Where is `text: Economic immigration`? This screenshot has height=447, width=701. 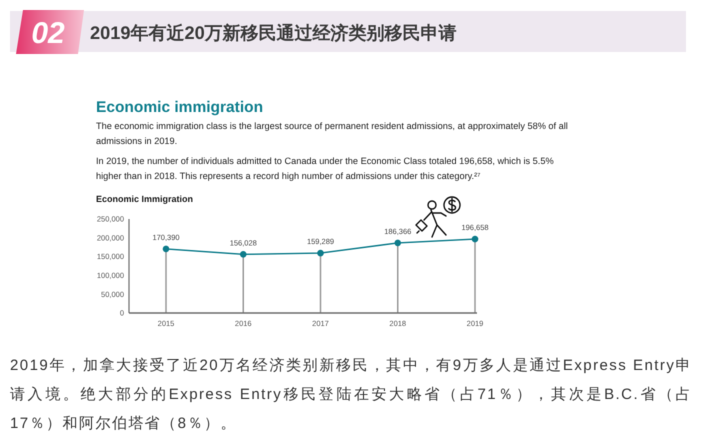 text: Economic immigration is located at coordinates (180, 107).